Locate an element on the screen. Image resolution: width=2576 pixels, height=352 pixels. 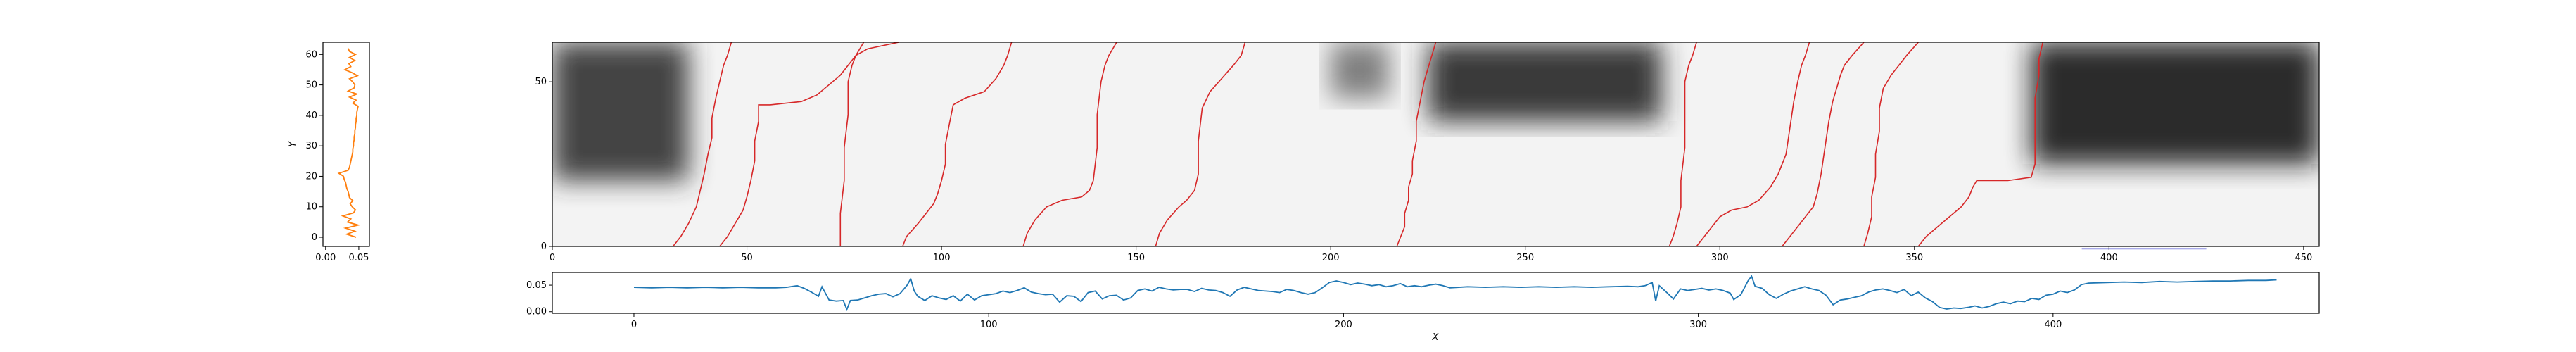
bottom-profile-x-ticks: 0 100 200 300 400 is located at coordinates (1346, 321).